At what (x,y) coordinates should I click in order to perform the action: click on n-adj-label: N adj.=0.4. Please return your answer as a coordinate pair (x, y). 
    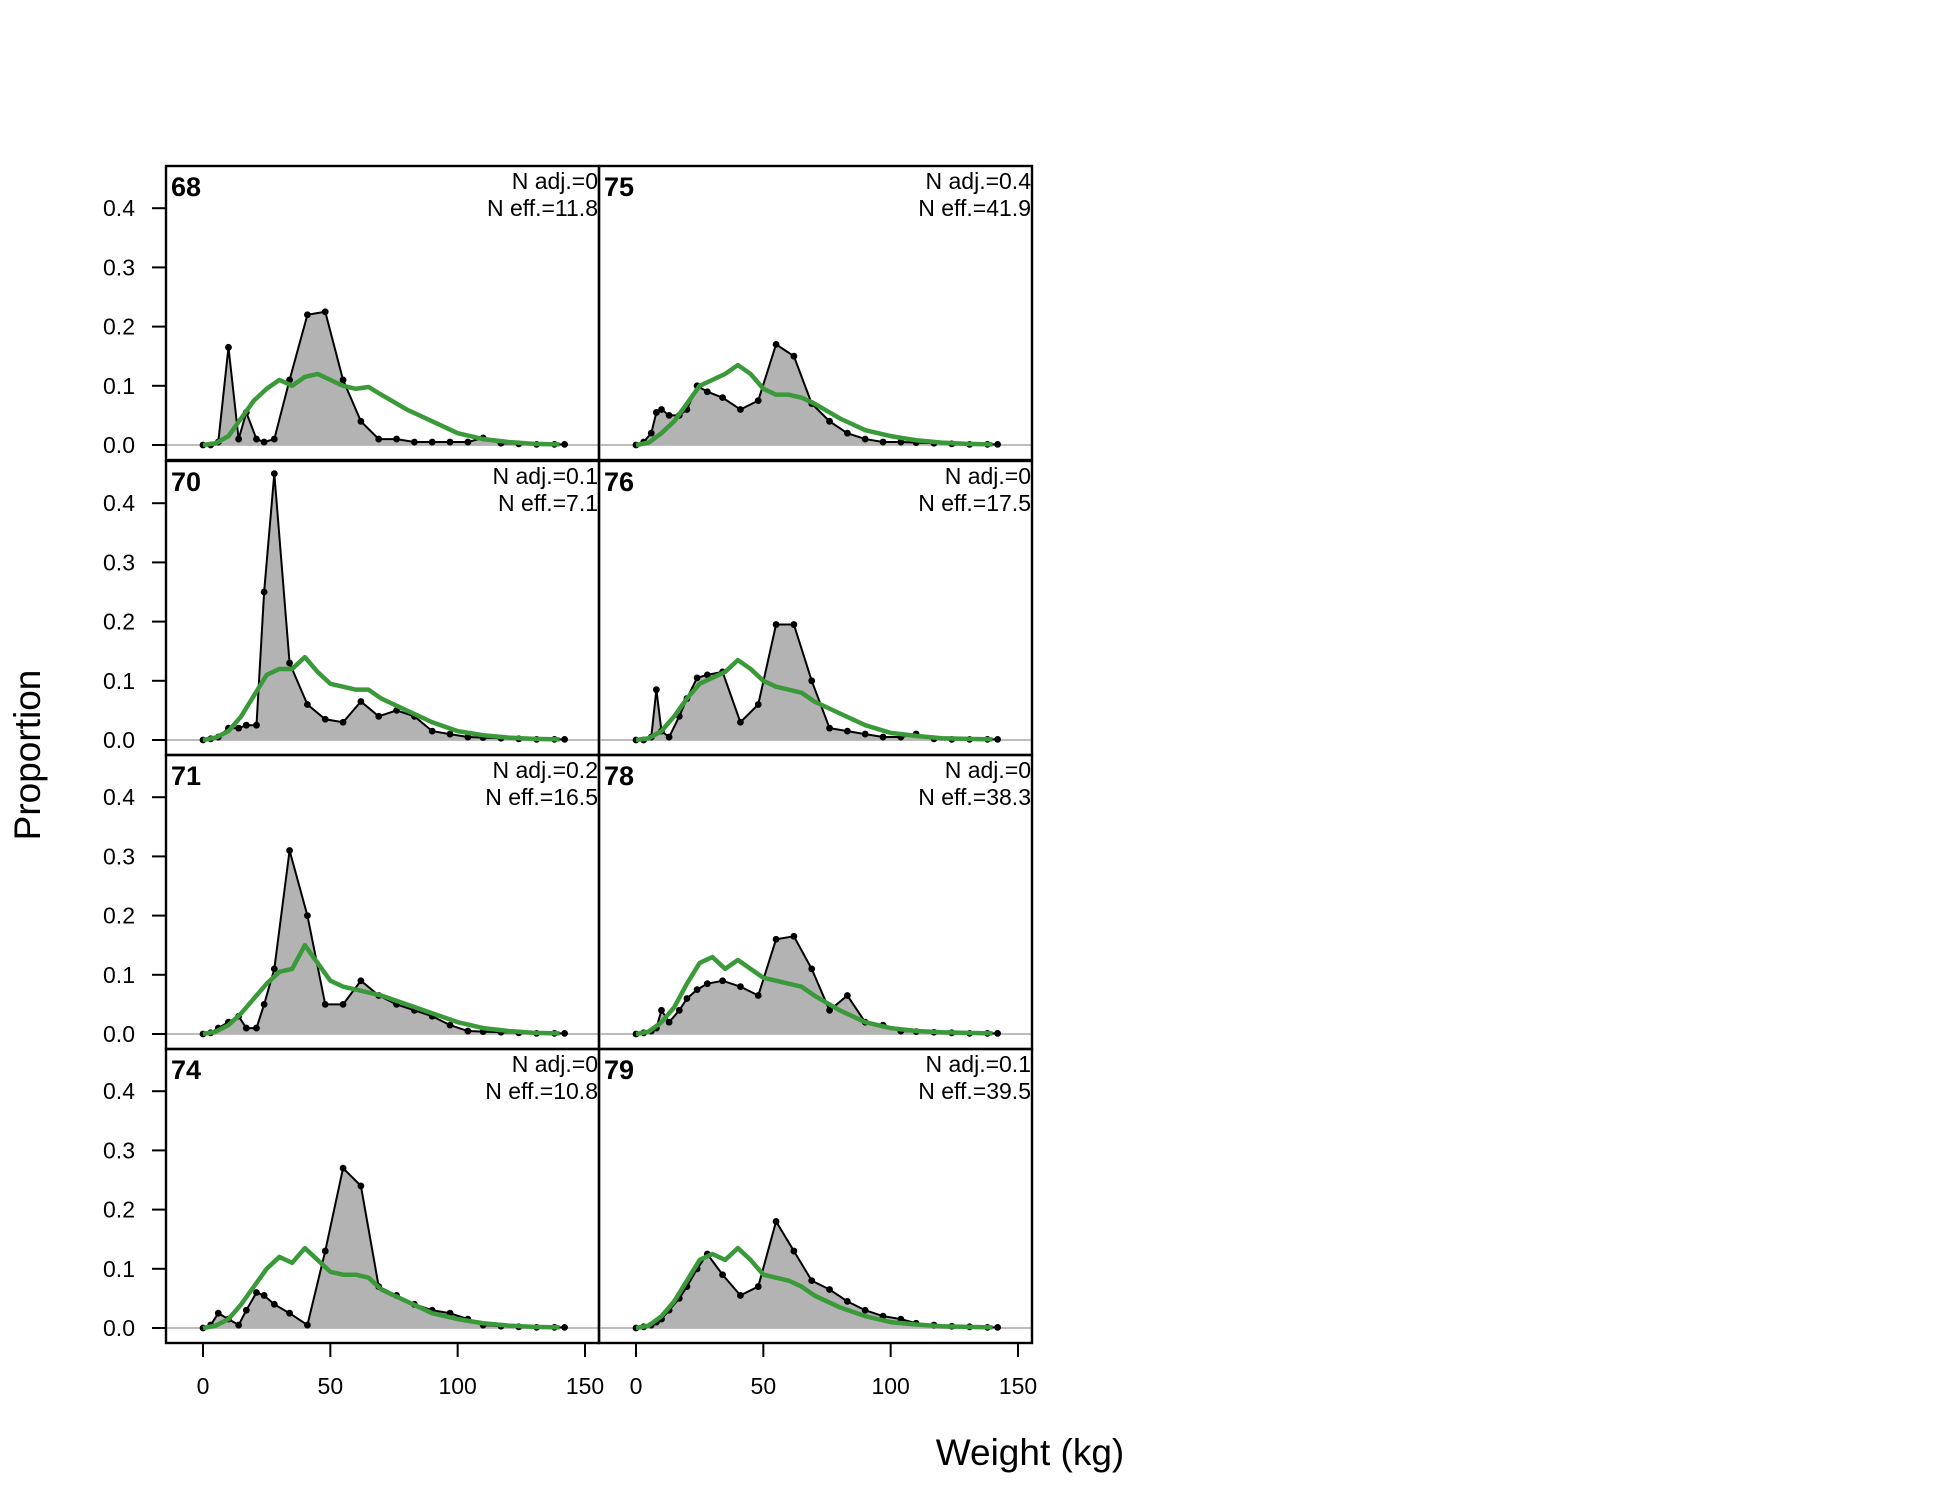
    Looking at the image, I should click on (979, 181).